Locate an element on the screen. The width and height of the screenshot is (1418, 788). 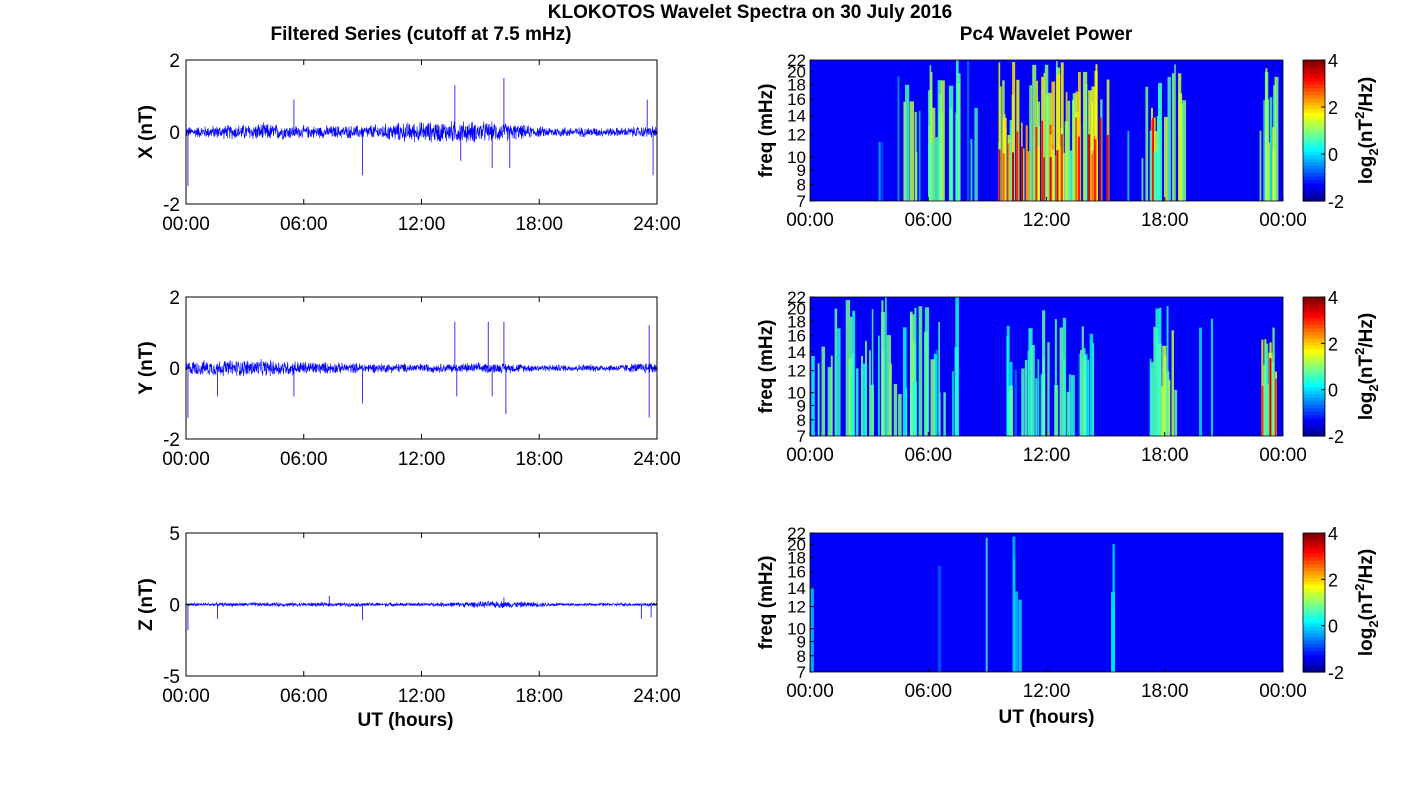
y-tick-label: 10 is located at coordinates (796, 629).